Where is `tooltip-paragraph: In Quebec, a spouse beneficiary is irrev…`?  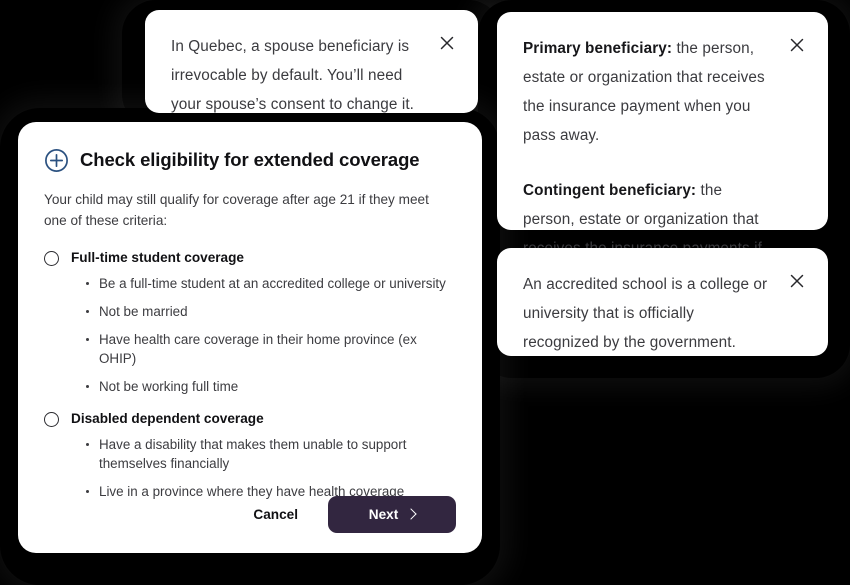 tooltip-paragraph: In Quebec, a spouse beneficiary is irrev… is located at coordinates (296, 75).